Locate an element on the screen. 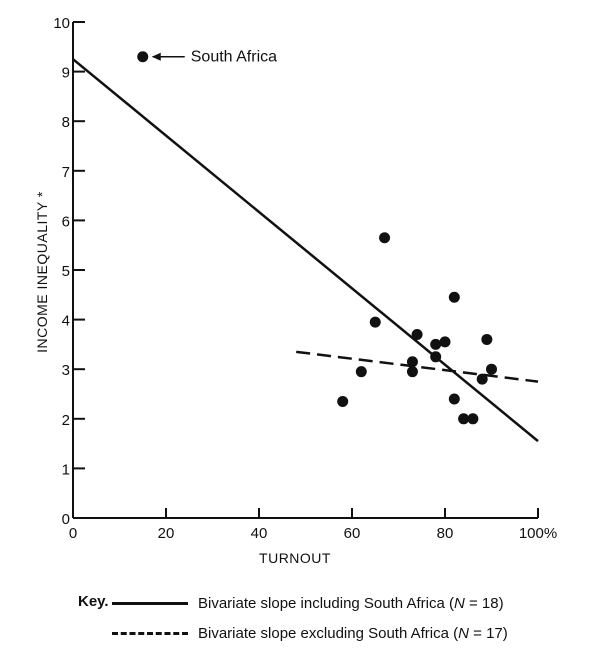 This screenshot has height=665, width=591. y-tick-label: 2 is located at coordinates (66, 420).